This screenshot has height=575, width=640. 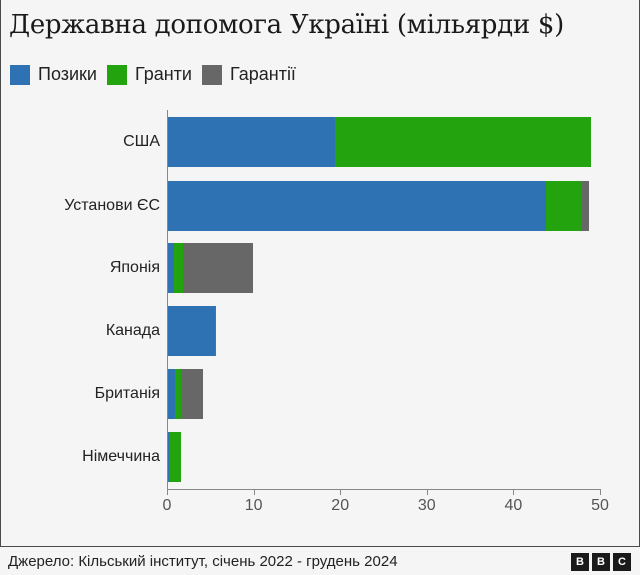 I want to click on x-tick-label: 0, so click(x=167, y=505).